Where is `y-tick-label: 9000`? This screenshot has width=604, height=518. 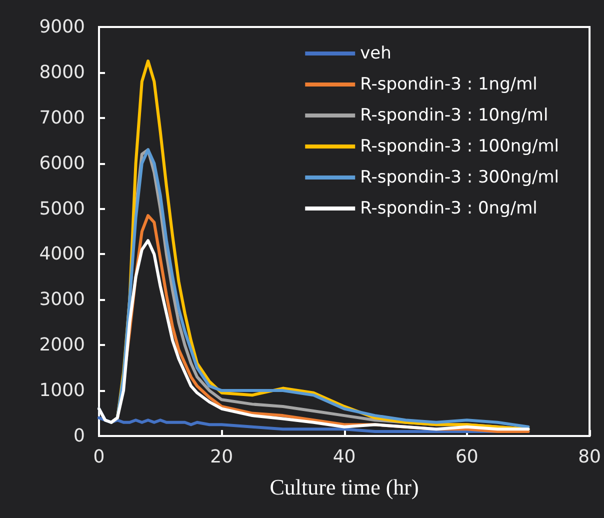 y-tick-label: 9000 is located at coordinates (62, 27).